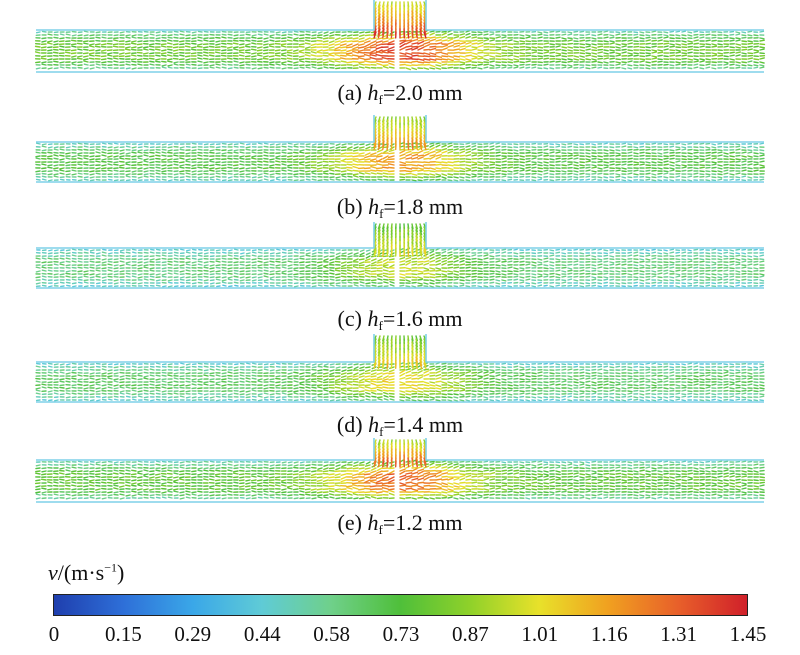 This screenshot has width=800, height=655. What do you see at coordinates (352, 522) in the screenshot?
I see `panel-label: (e)` at bounding box center [352, 522].